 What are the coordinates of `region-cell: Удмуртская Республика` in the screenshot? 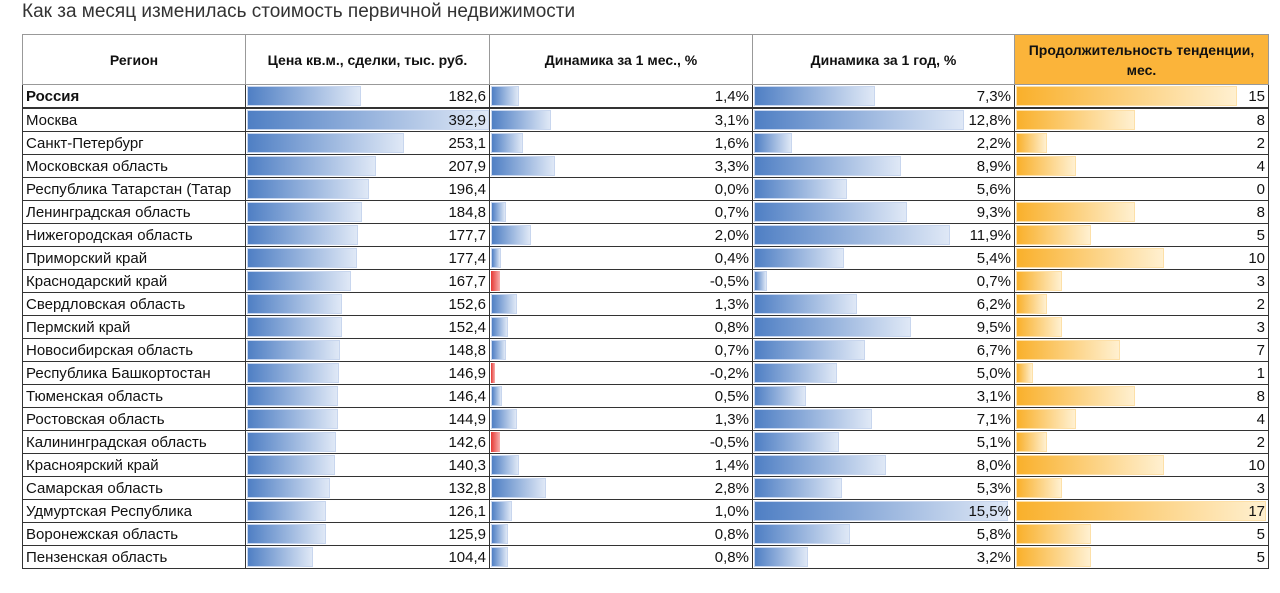 It's located at (134, 511).